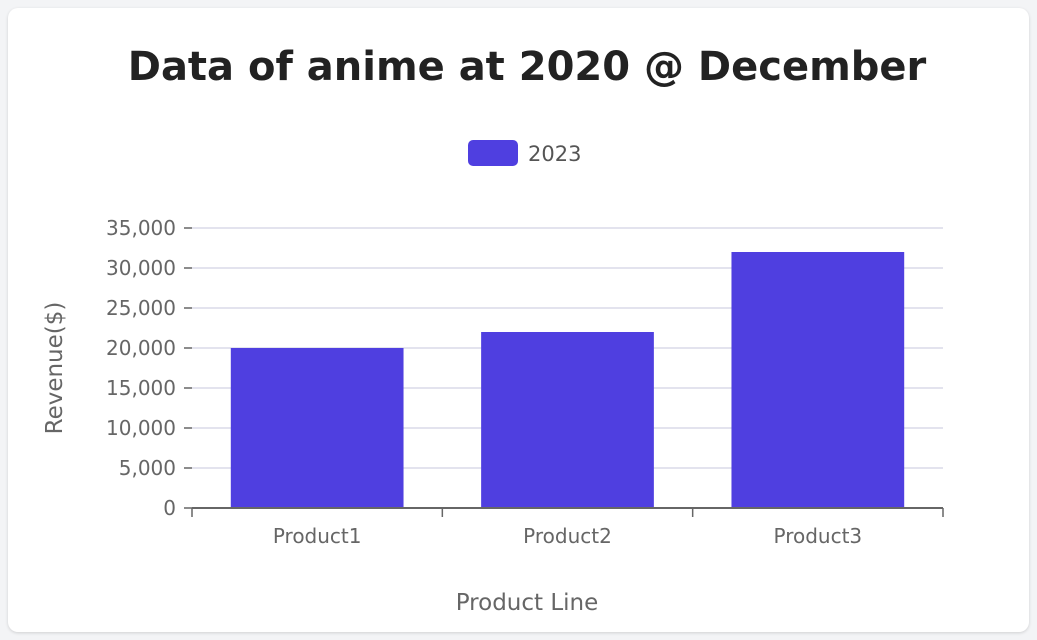 This screenshot has width=1037, height=640. Describe the element at coordinates (817, 536) in the screenshot. I see `x-tick-label: Product3` at that location.